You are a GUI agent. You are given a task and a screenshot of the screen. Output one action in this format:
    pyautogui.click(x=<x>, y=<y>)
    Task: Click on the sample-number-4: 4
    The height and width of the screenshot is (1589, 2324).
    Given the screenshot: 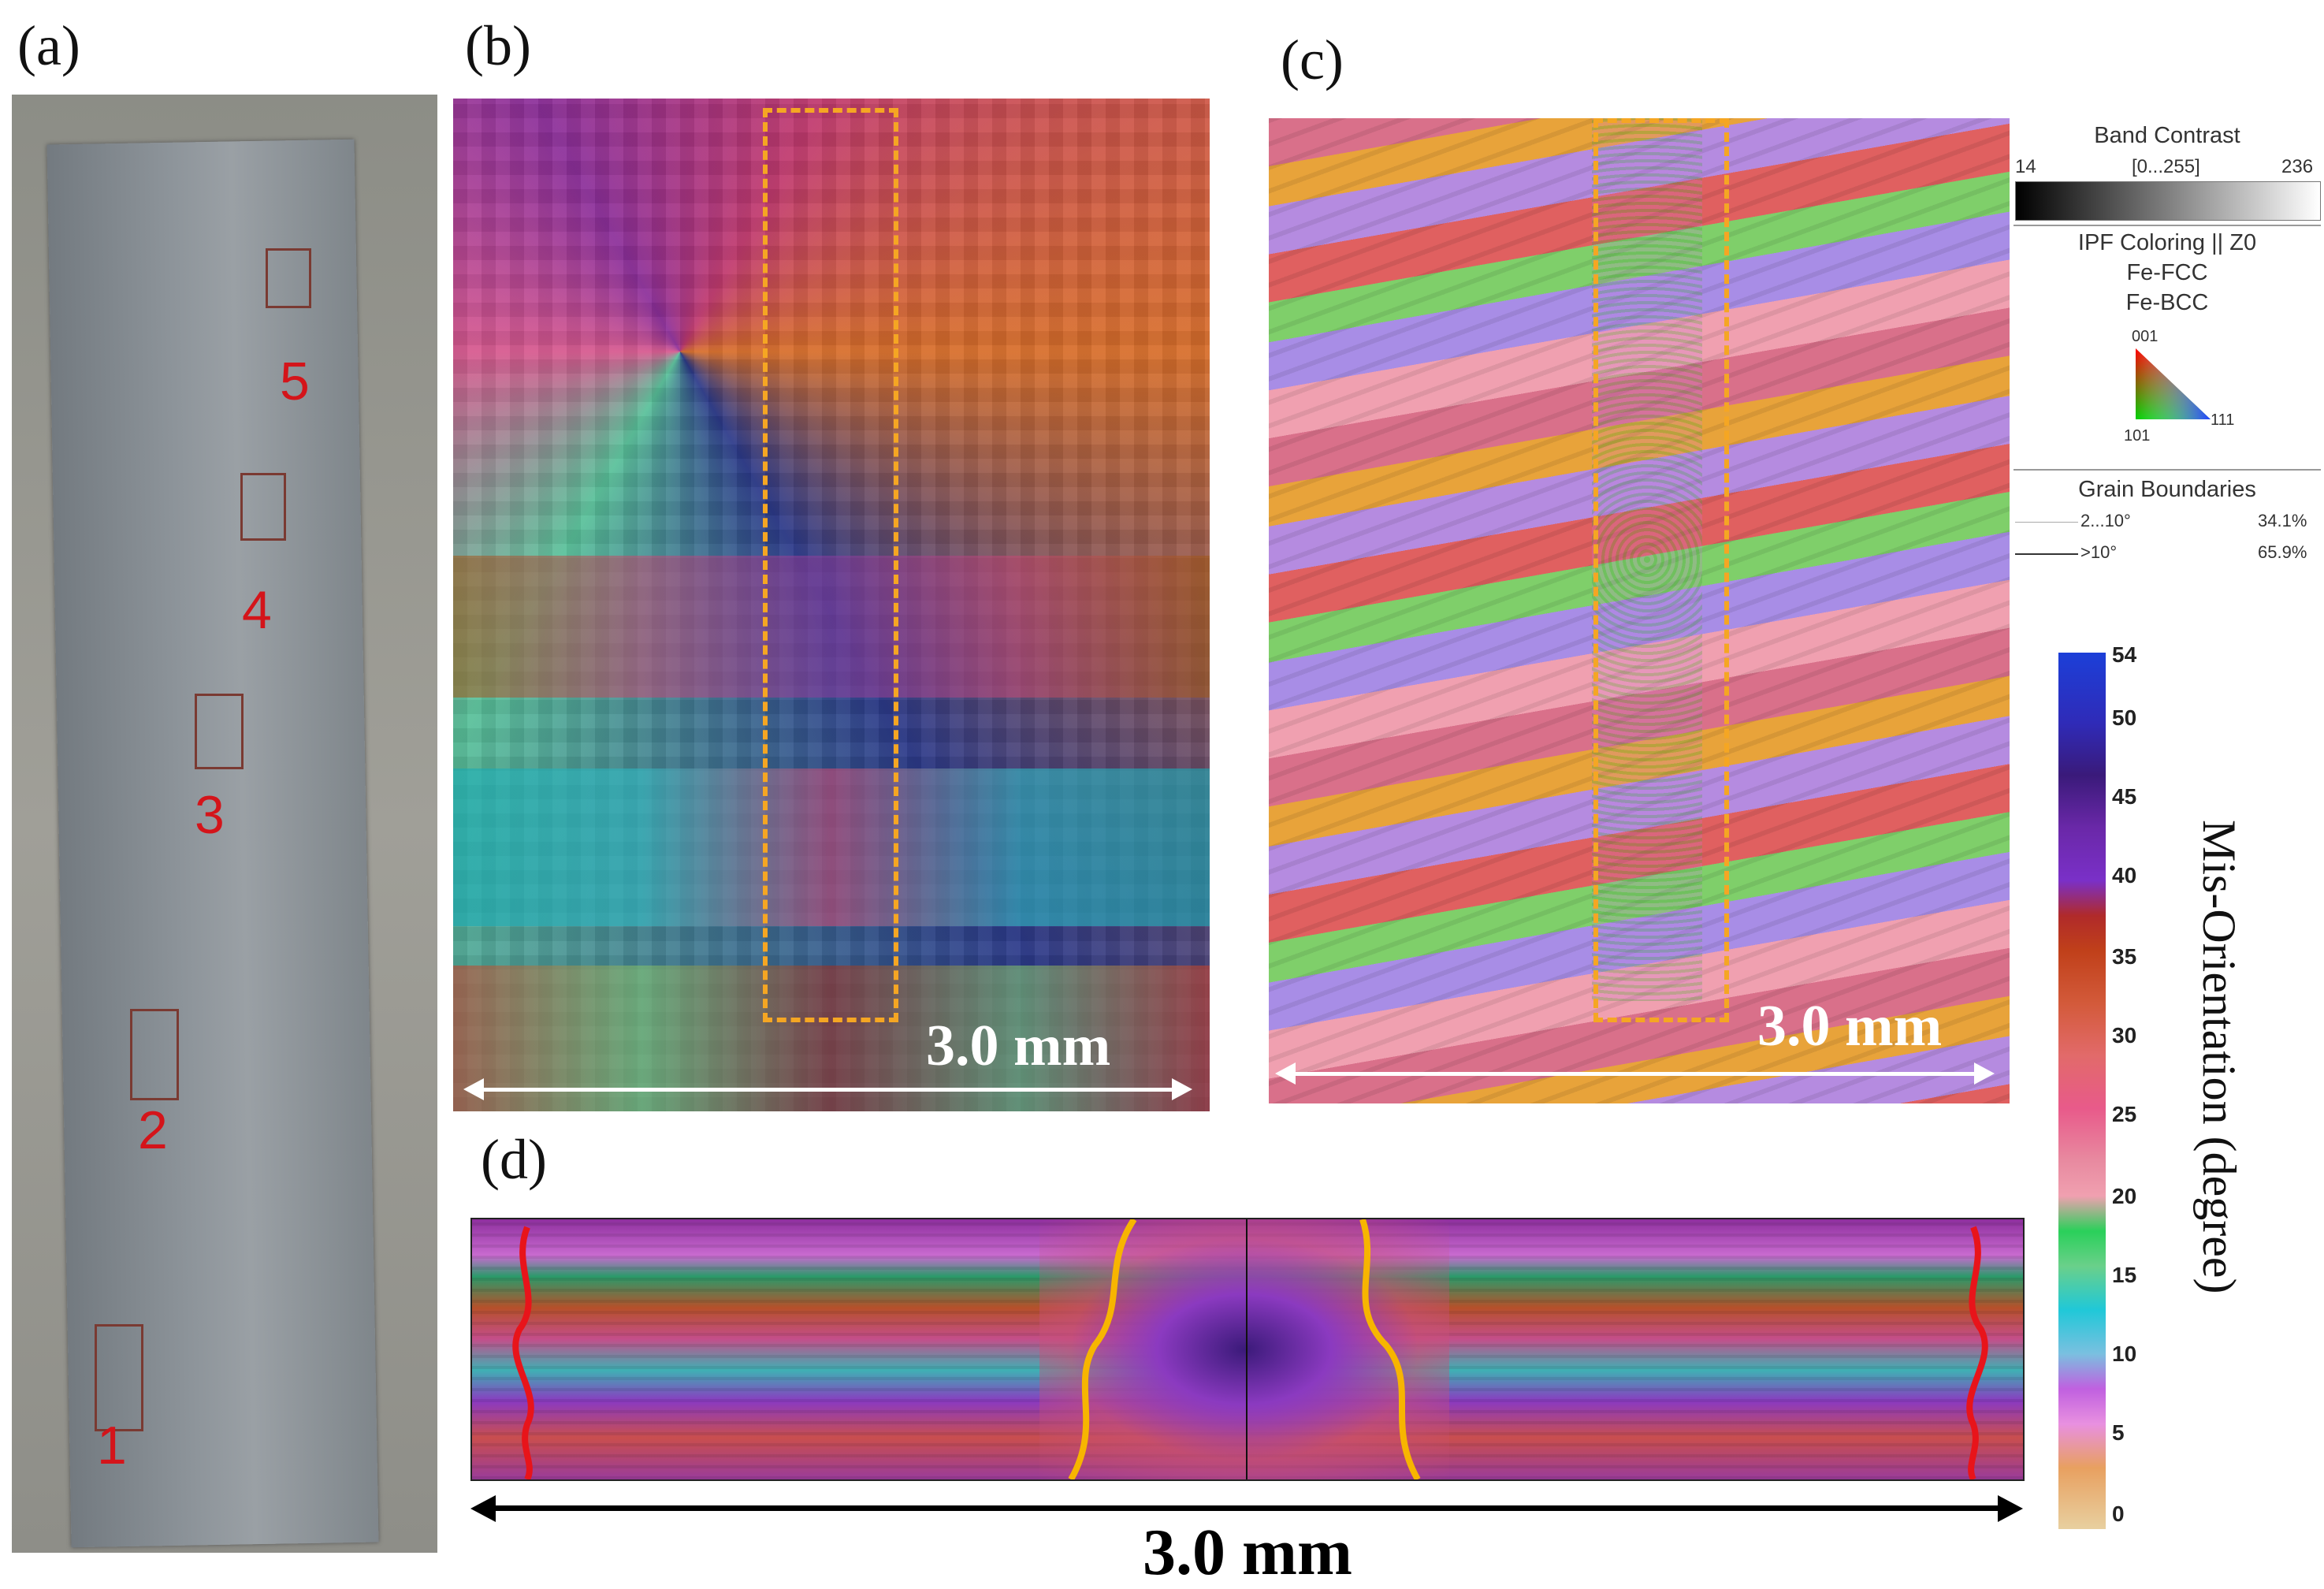 What is the action you would take?
    pyautogui.click(x=257, y=610)
    